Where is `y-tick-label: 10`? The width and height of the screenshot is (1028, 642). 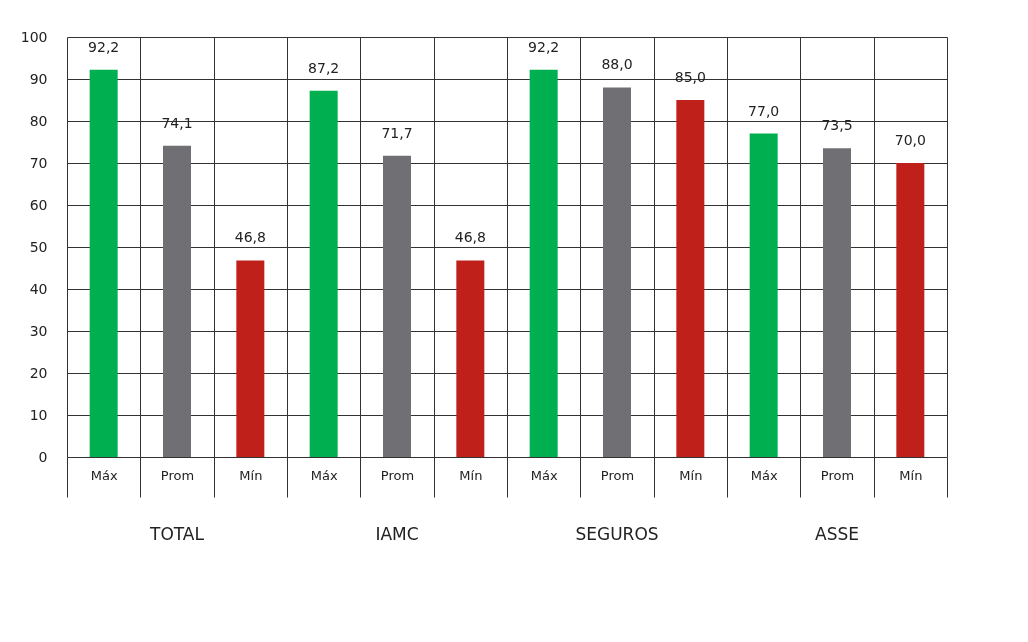 y-tick-label: 10 is located at coordinates (38, 414).